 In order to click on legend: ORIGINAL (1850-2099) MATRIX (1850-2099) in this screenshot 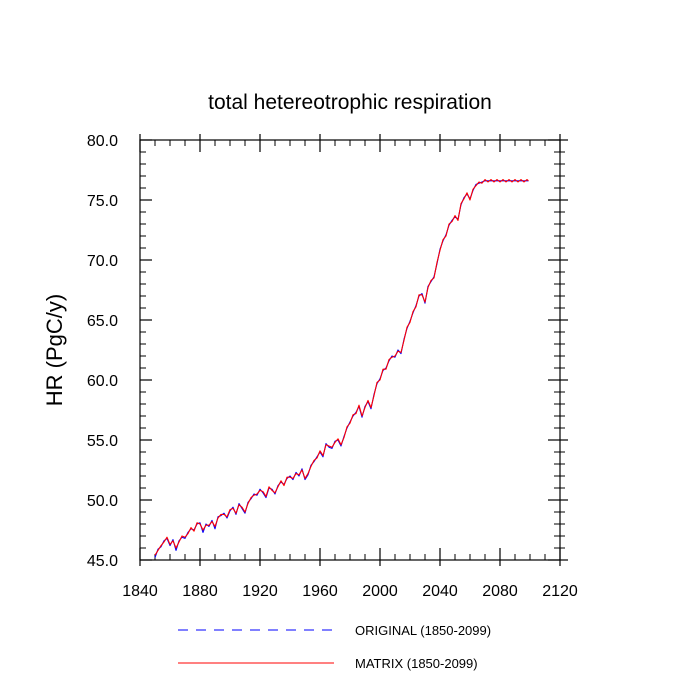, I will do `click(334, 647)`.